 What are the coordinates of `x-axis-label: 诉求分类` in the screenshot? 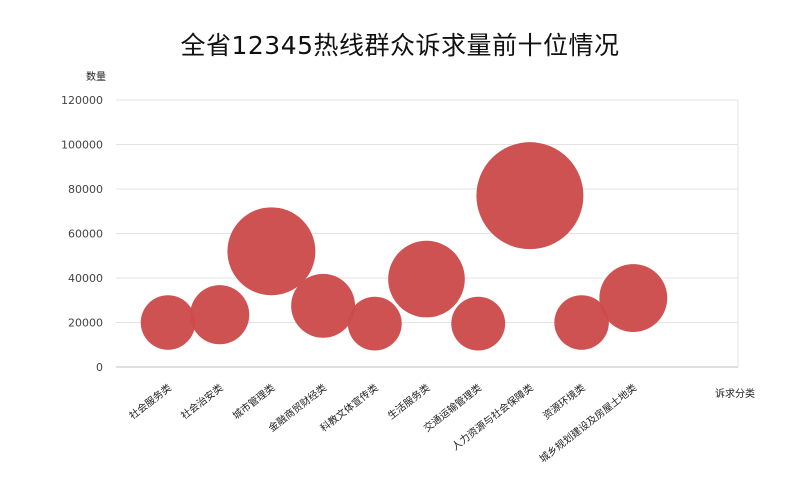 It's located at (735, 393).